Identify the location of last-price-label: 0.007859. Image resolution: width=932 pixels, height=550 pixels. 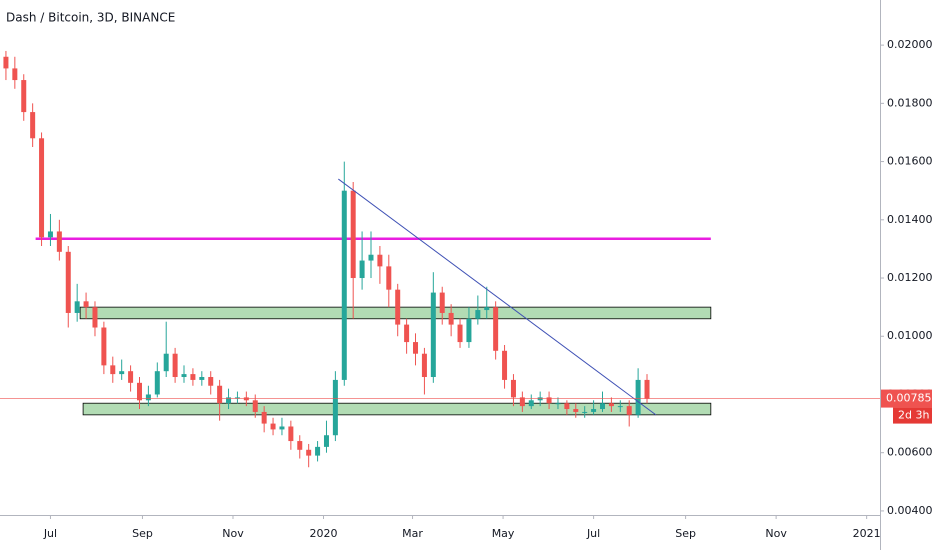
(909, 398).